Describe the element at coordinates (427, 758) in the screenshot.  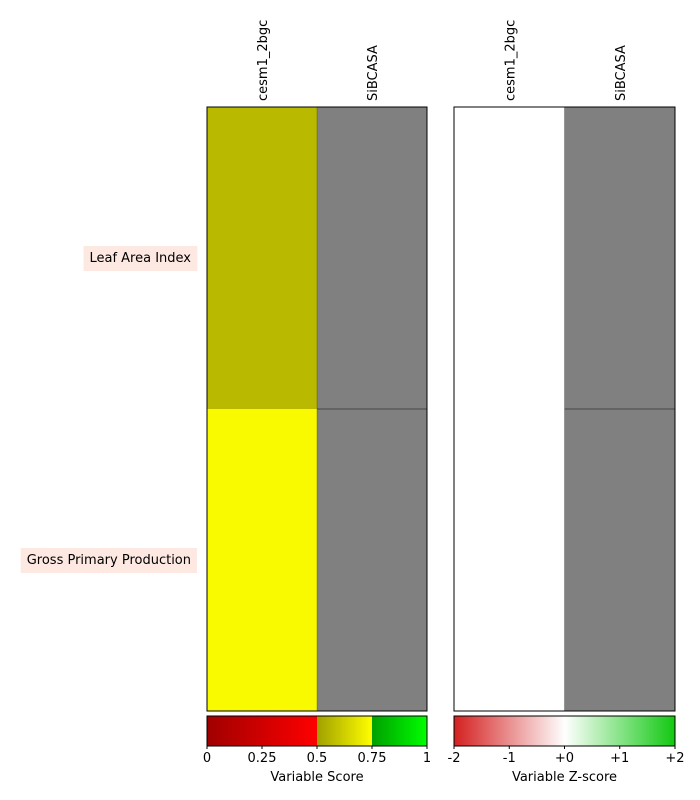
I see `colorbar-tick-label: 1` at that location.